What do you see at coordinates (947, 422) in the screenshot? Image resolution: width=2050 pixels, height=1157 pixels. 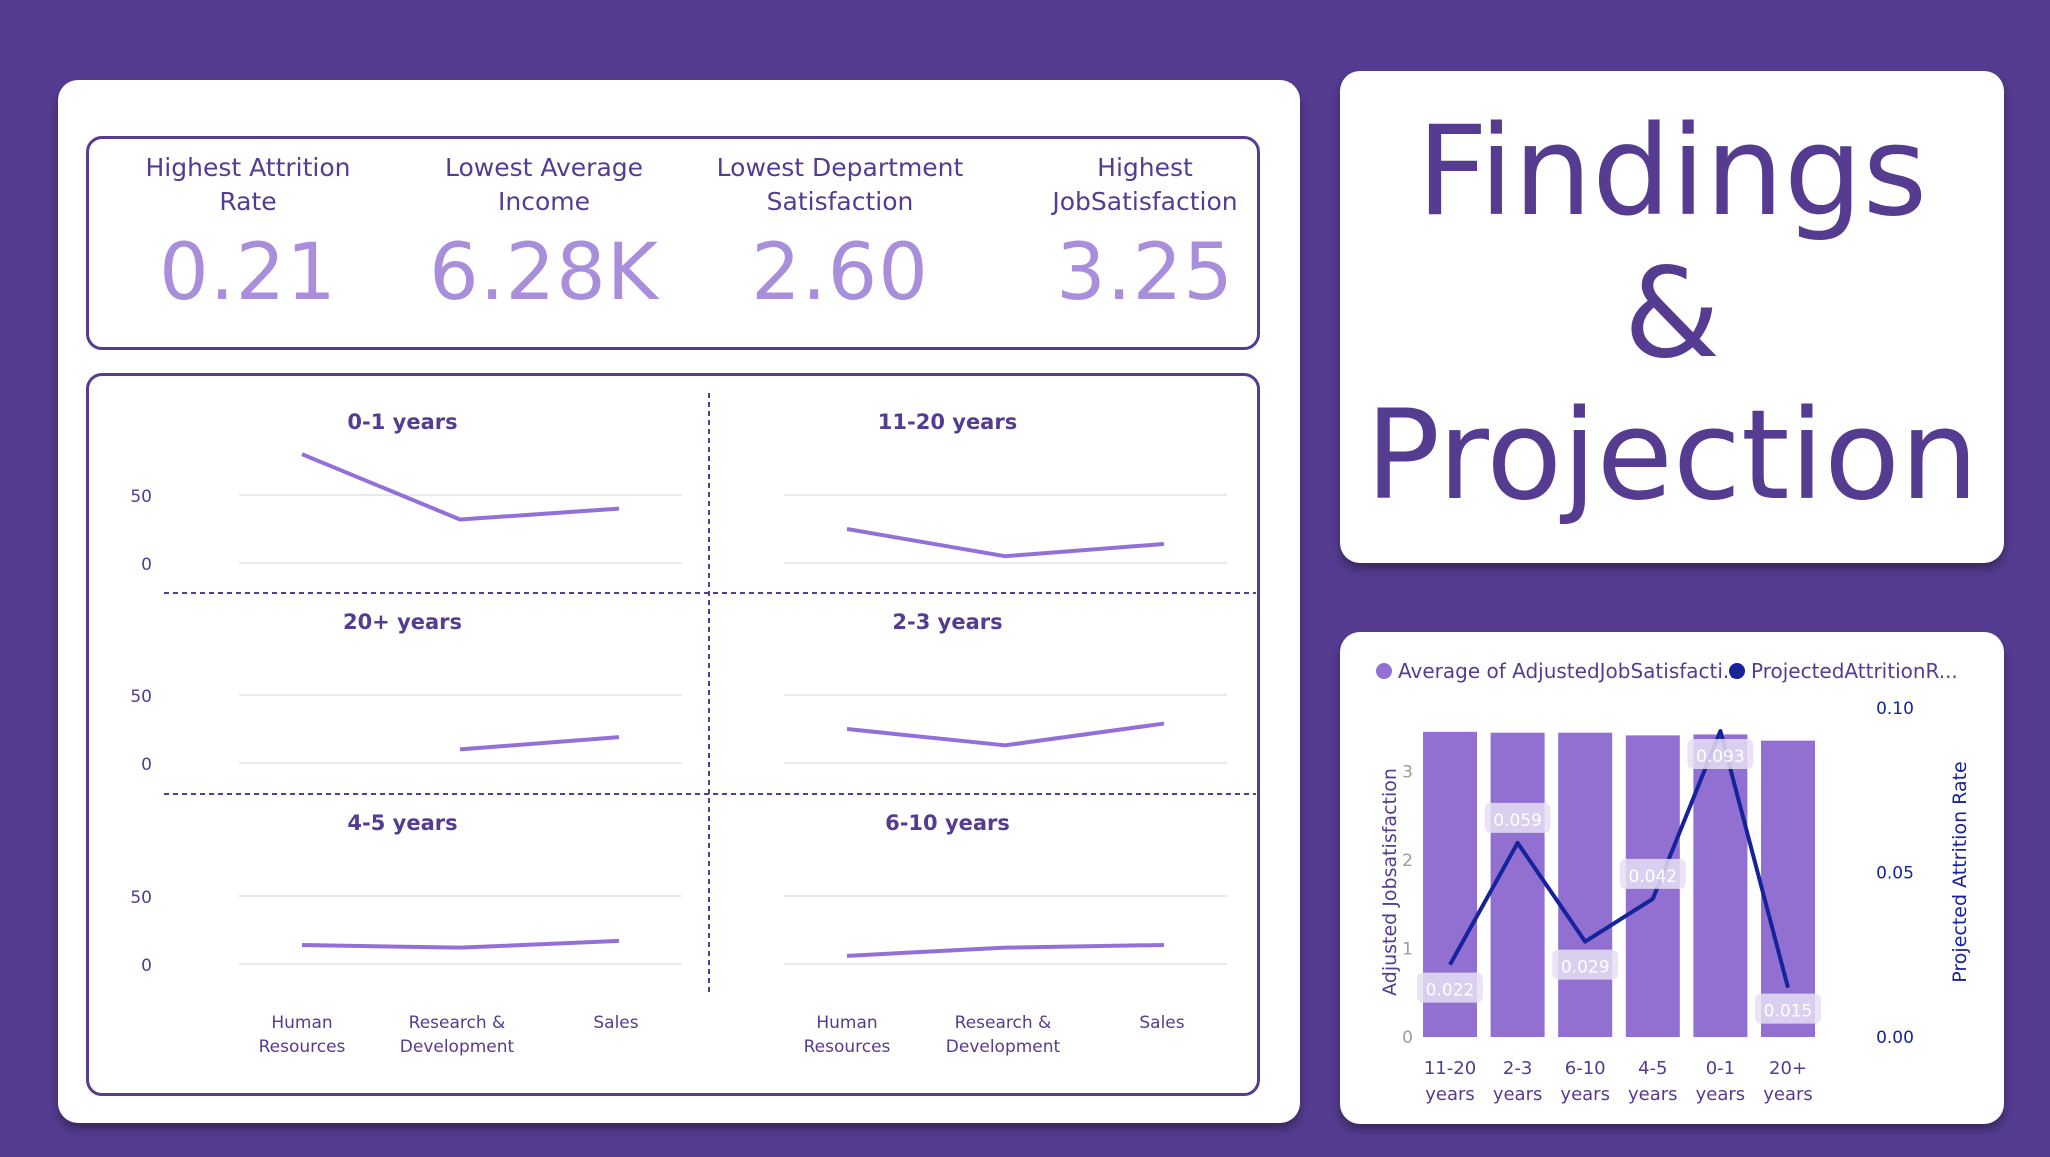 I see `panel-title: 11-20 years` at bounding box center [947, 422].